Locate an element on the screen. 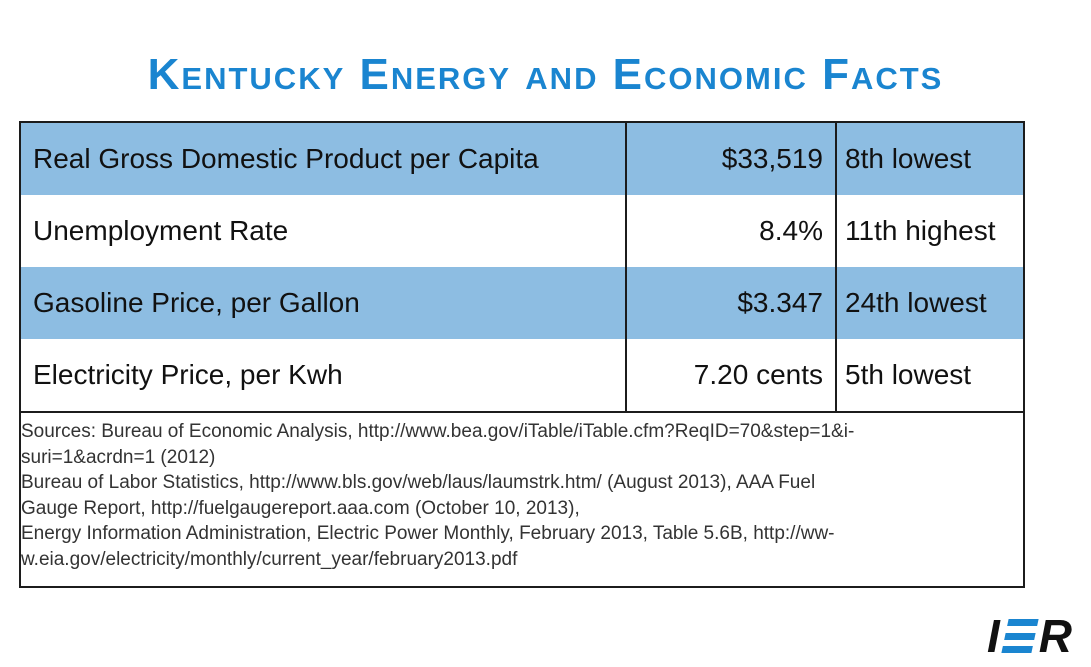 This screenshot has width=1091, height=667. row-label: Real Gross Domestic Product per Capita is located at coordinates (324, 159).